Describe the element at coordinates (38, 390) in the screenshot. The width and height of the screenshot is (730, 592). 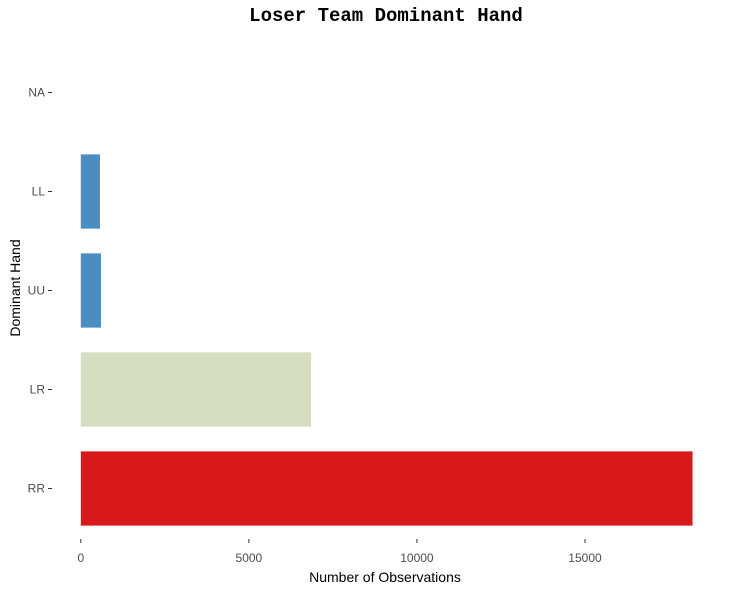
I see `y-tick-label-lr: LR` at that location.